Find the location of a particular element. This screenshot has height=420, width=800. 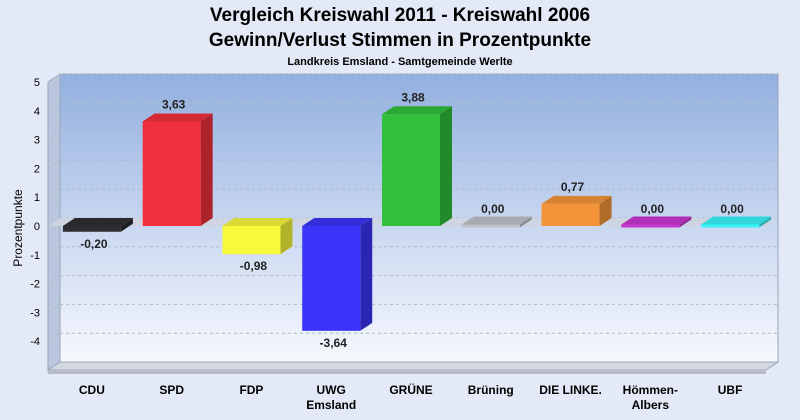

category-label: DIE LINKE. is located at coordinates (570, 390).